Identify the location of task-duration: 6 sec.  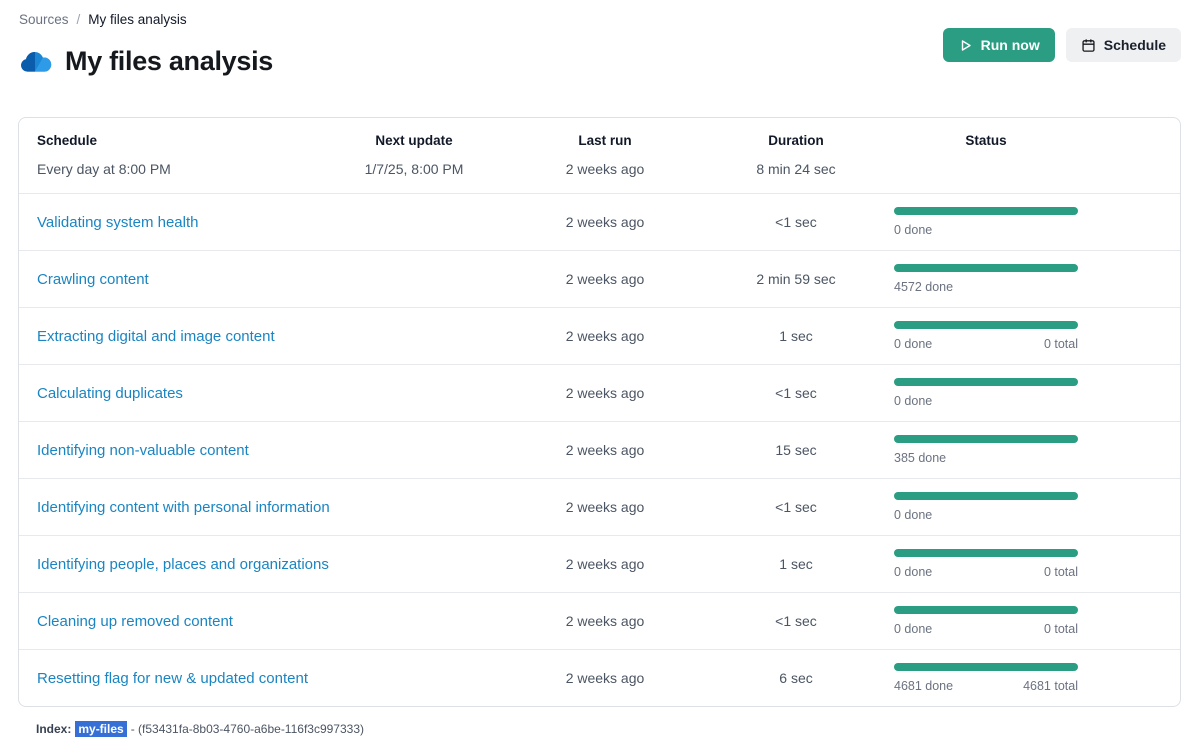
(796, 678).